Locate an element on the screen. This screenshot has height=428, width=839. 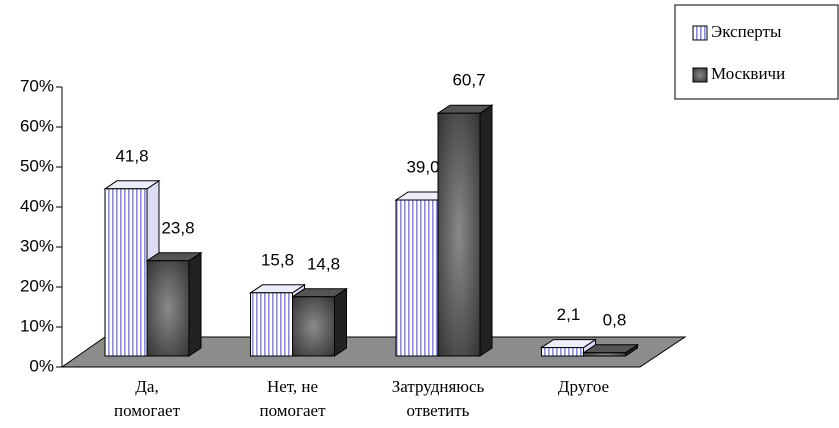
y-tick-label: 0% is located at coordinates (41, 365).